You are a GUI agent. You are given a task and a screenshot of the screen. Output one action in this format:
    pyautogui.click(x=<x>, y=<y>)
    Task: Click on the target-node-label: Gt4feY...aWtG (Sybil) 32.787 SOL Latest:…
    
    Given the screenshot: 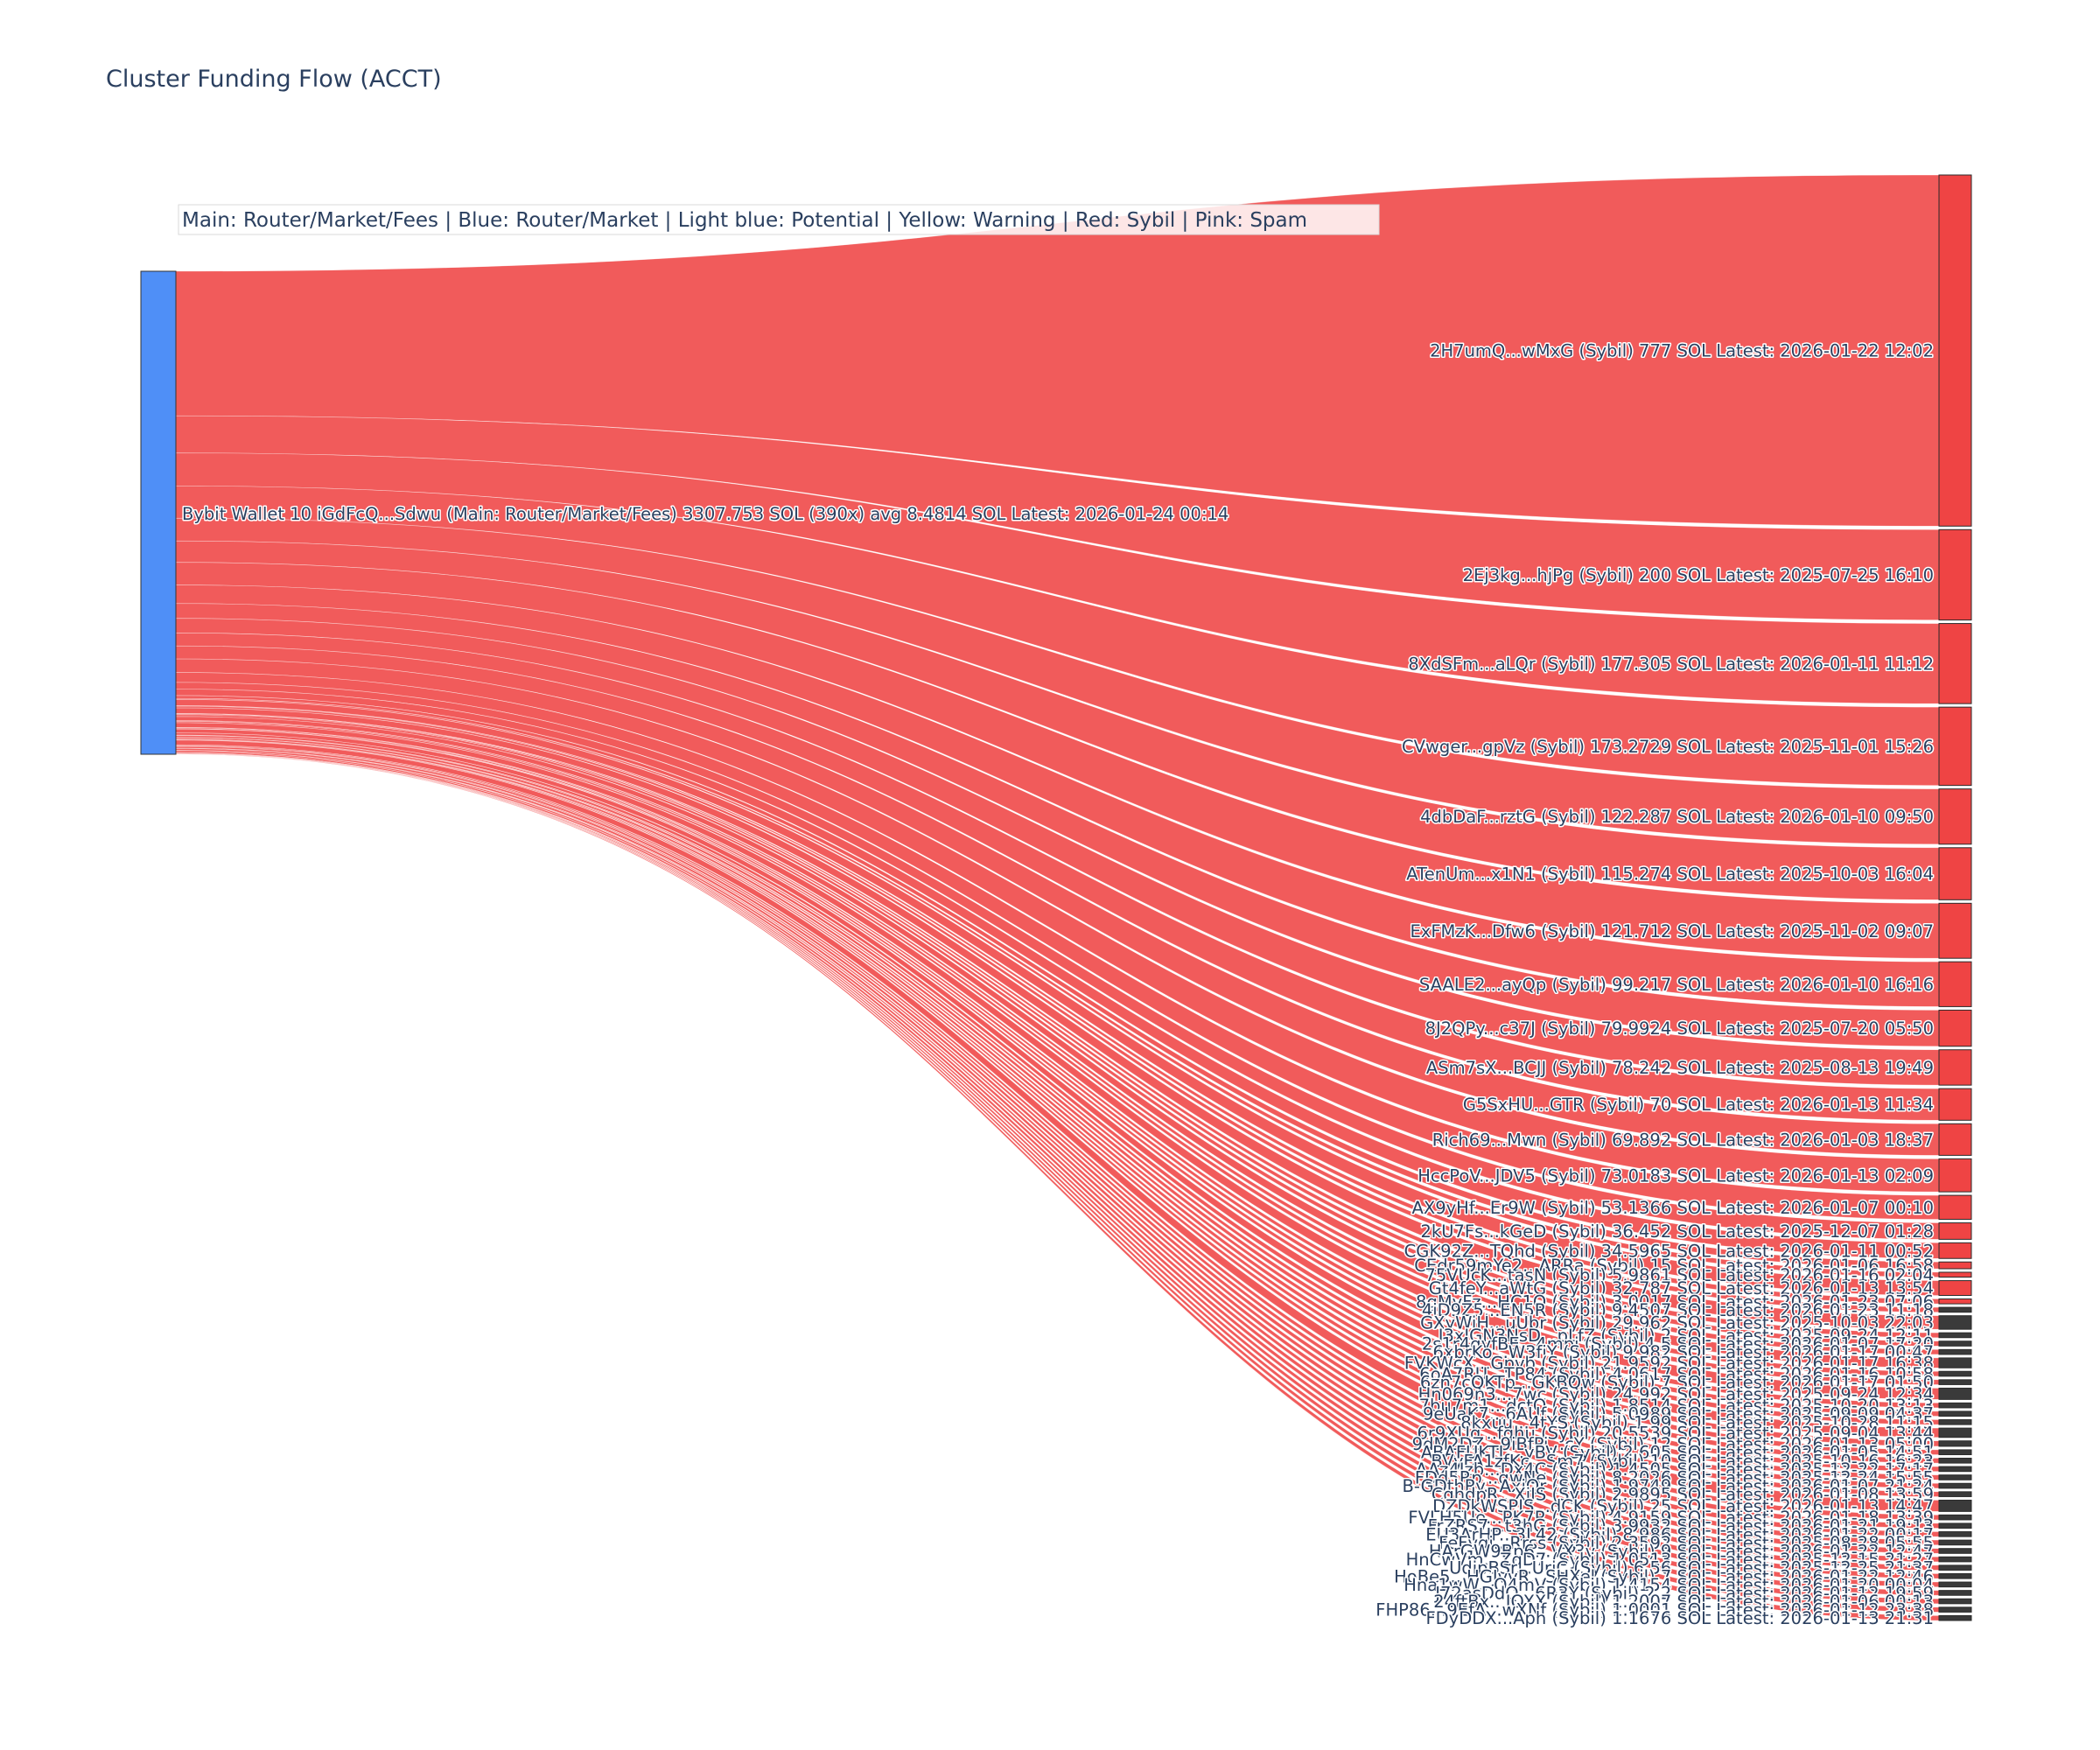 What is the action you would take?
    pyautogui.click(x=1681, y=1288)
    